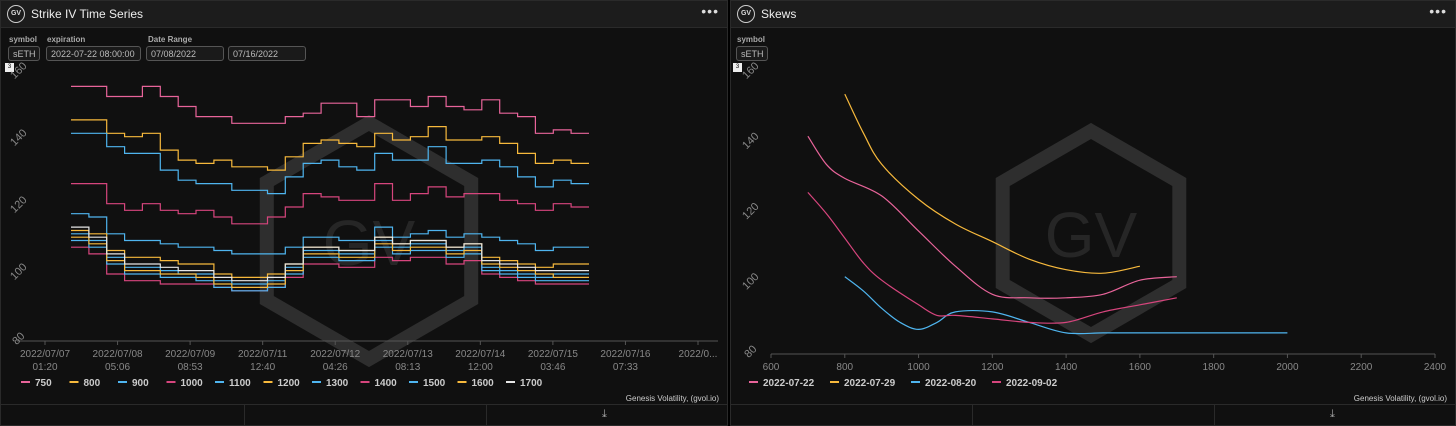 The width and height of the screenshot is (1456, 426). Describe the element at coordinates (771, 367) in the screenshot. I see `x-tick-label: 600` at that location.